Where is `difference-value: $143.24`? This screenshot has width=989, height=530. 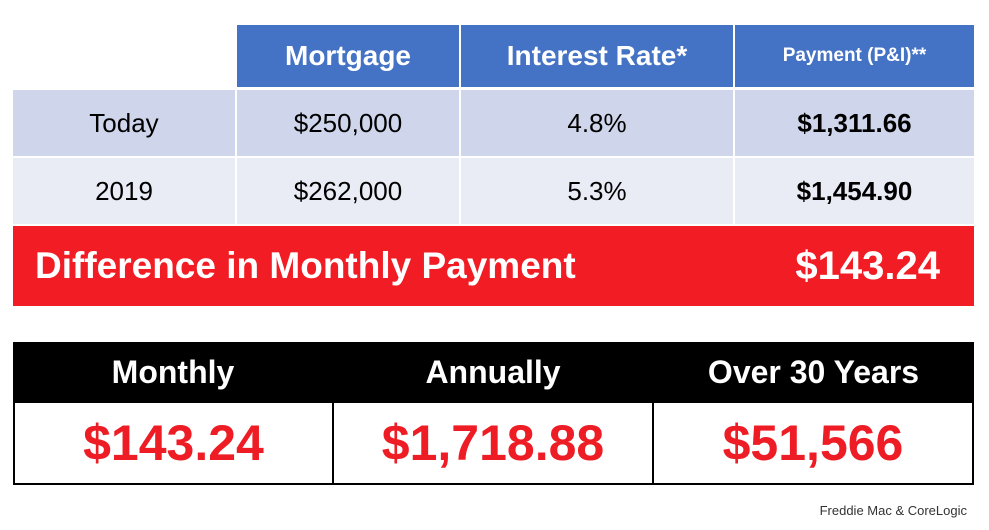 difference-value: $143.24 is located at coordinates (867, 265).